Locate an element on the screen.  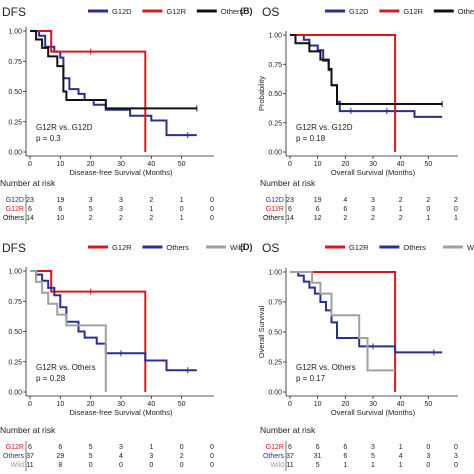
risk-row-label: G12D is located at coordinates (15, 200).